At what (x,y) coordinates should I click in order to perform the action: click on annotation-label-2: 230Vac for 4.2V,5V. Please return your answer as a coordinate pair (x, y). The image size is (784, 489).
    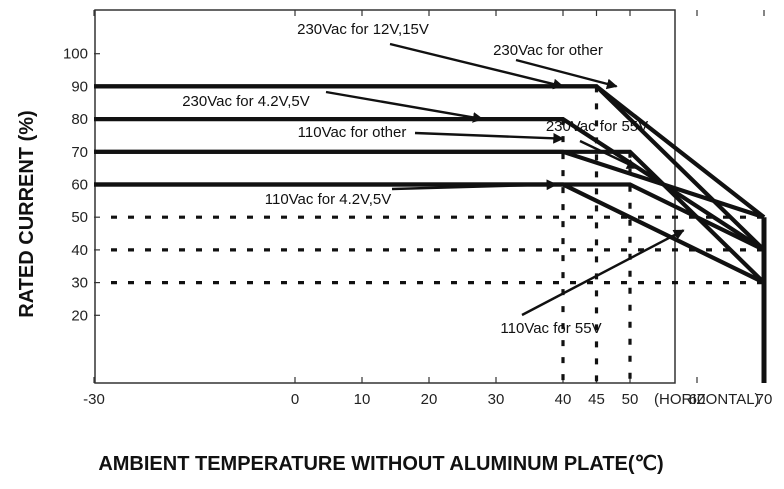
    Looking at the image, I should click on (246, 101).